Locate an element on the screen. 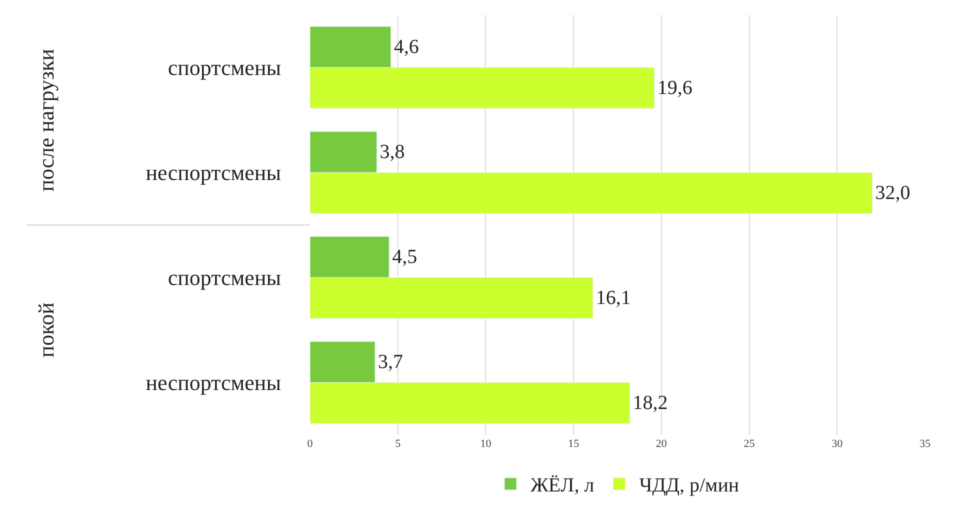  x-tick-label: 20 is located at coordinates (662, 444).